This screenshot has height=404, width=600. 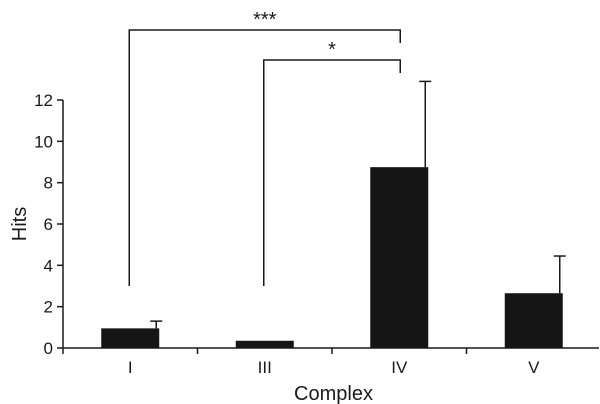 I want to click on y-tick-label: 6, so click(x=48, y=224).